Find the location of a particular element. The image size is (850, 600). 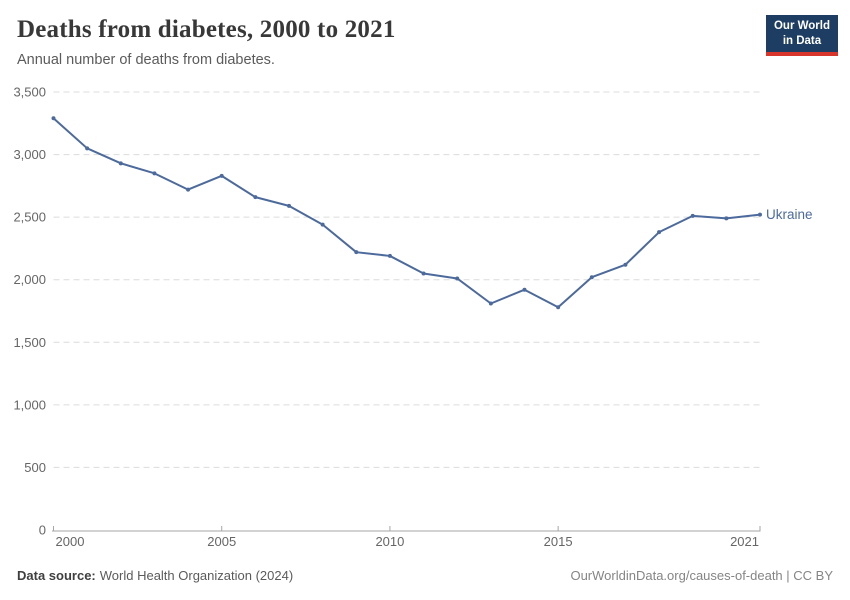

data-point-2017 is located at coordinates (625, 264).